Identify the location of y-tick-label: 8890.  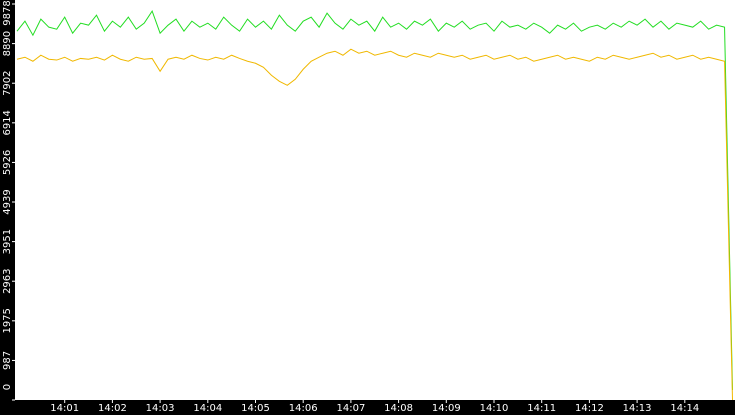
(7, 43).